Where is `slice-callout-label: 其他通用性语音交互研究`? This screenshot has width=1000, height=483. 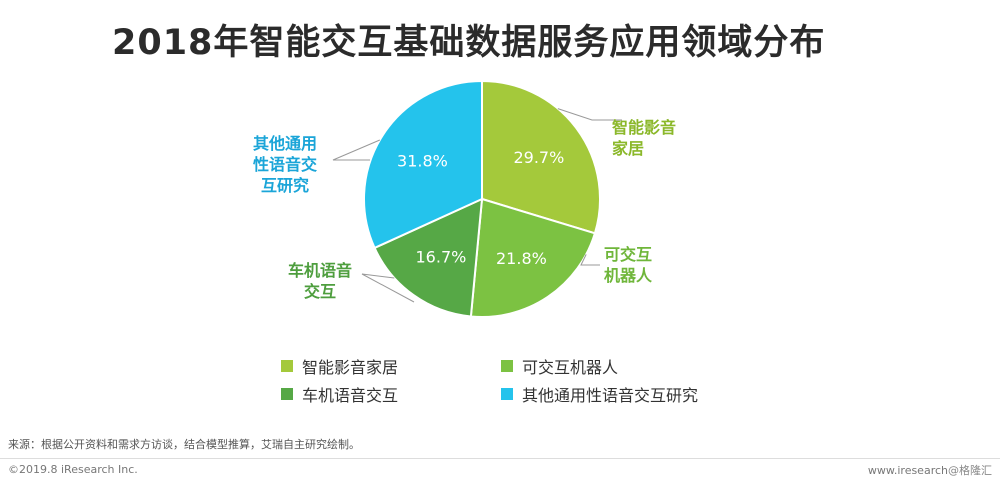 slice-callout-label: 其他通用性语音交互研究 is located at coordinates (285, 164).